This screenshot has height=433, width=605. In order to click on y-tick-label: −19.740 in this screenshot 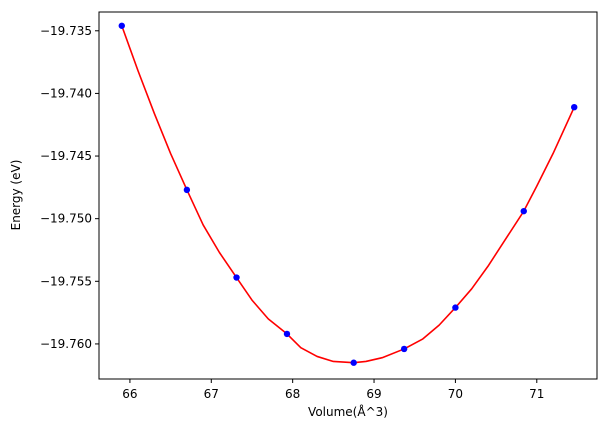, I will do `click(66, 93)`.